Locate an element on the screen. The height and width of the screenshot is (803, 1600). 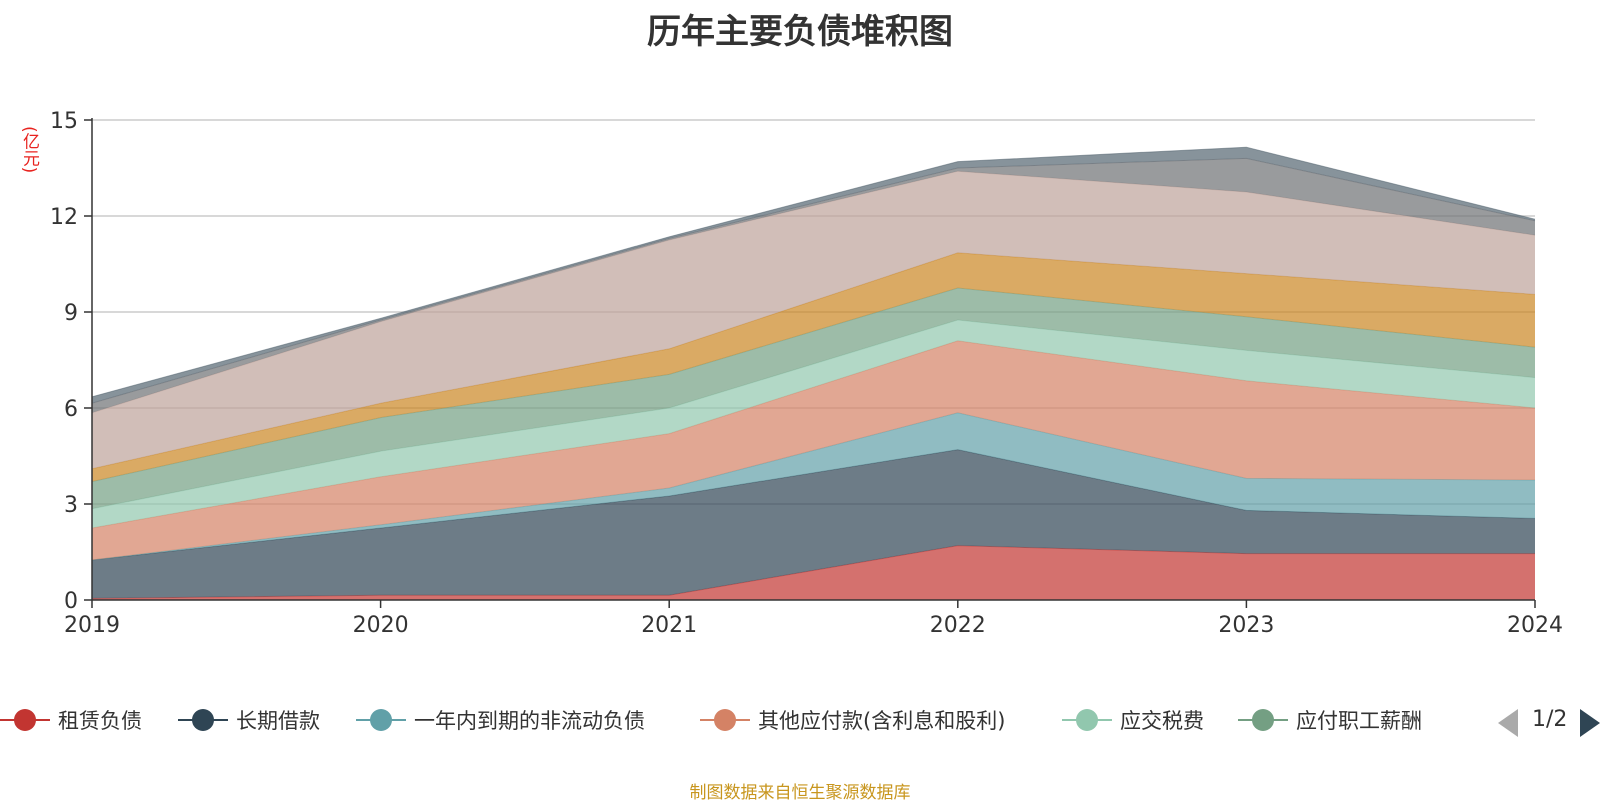
legend-item-label: 应付职工薪酬 is located at coordinates (1359, 721).